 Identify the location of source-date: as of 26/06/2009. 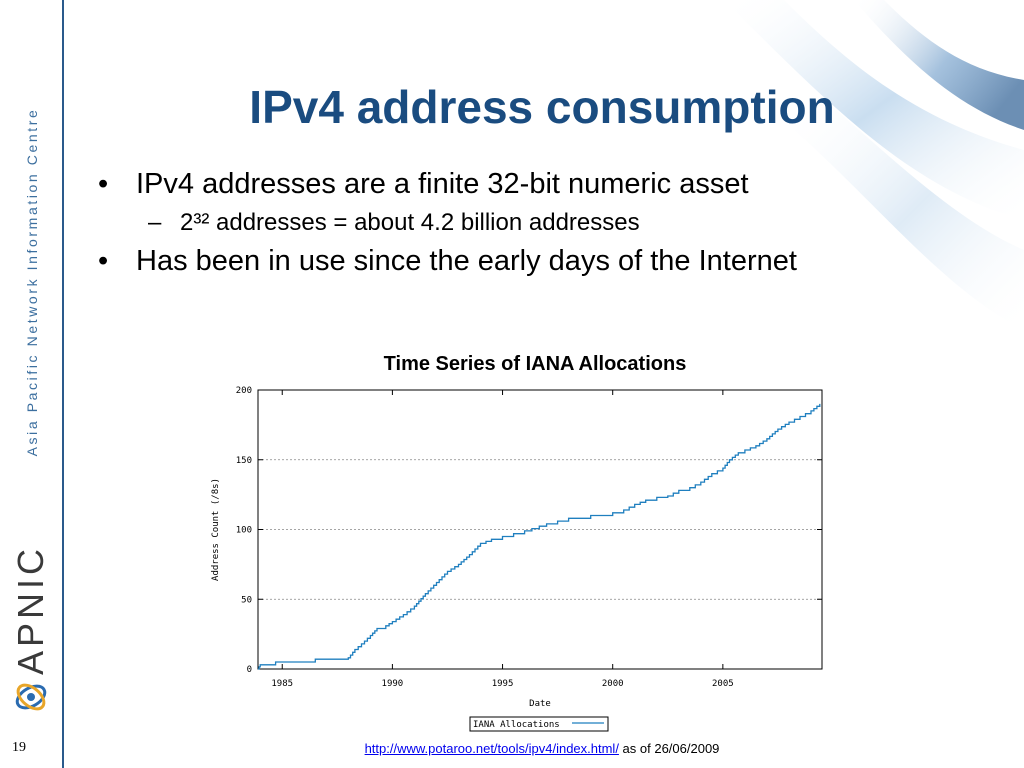
(669, 748).